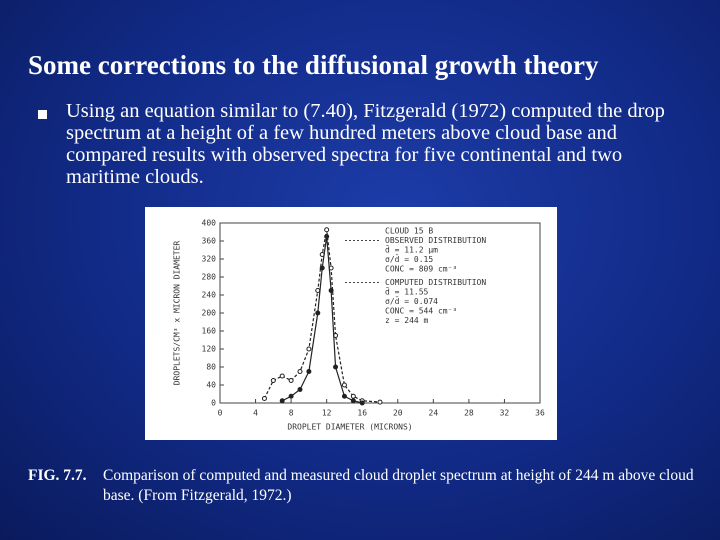  I want to click on bullet-marker, so click(42, 114).